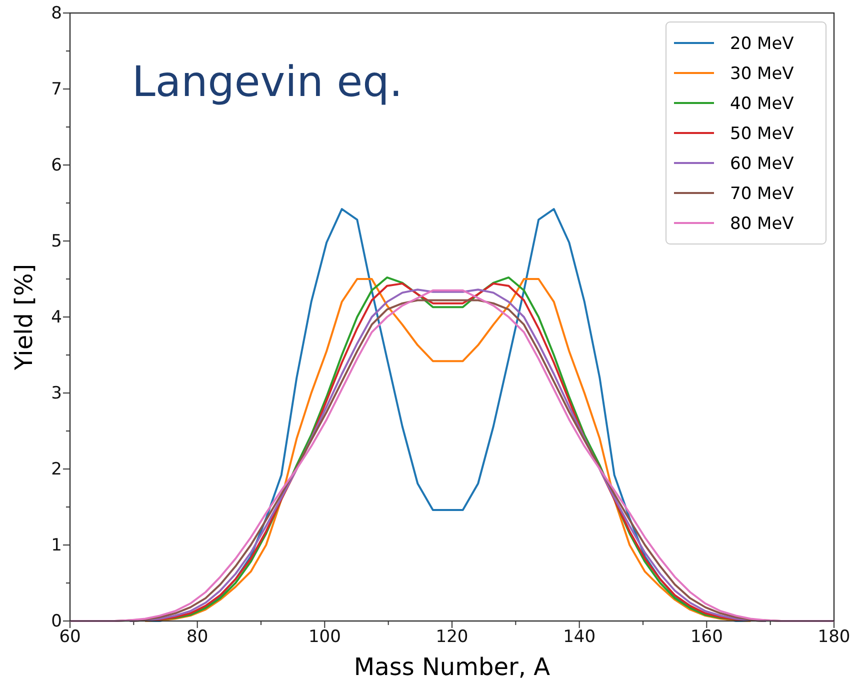  I want to click on x-tick-label: 120, so click(452, 636).